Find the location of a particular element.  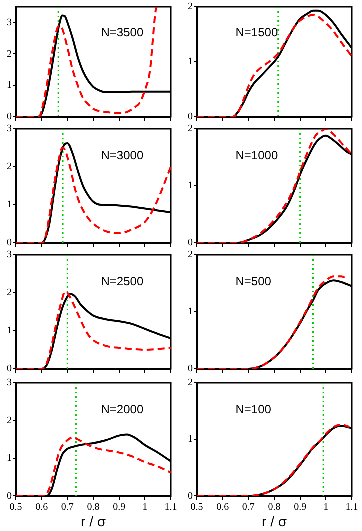

annotation: N=500 is located at coordinates (254, 281).